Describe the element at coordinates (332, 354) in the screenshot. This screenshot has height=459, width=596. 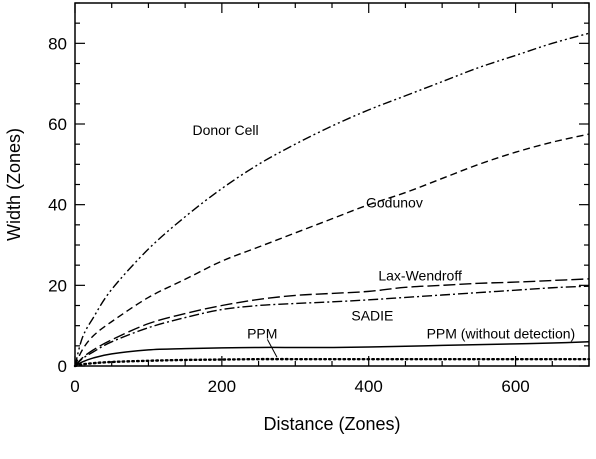
I see `series-line-ppm` at that location.